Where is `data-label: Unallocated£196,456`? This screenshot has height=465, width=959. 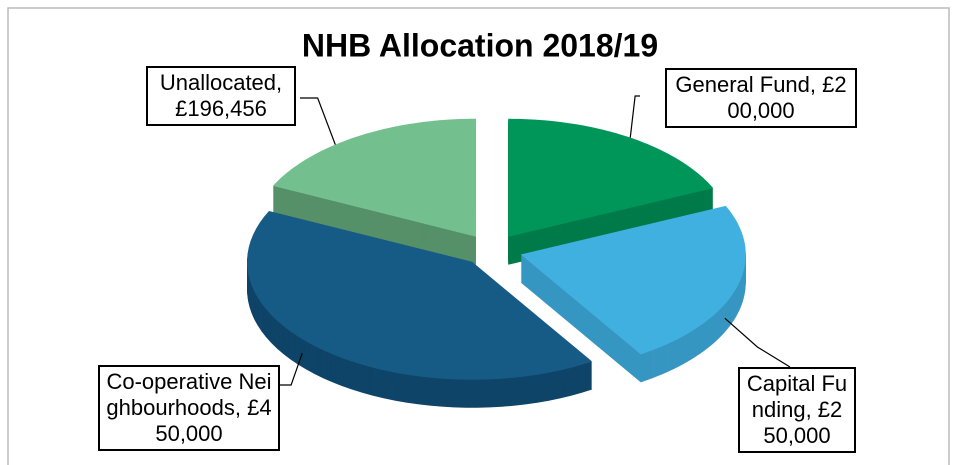 data-label: Unallocated£196,456 is located at coordinates (221, 96).